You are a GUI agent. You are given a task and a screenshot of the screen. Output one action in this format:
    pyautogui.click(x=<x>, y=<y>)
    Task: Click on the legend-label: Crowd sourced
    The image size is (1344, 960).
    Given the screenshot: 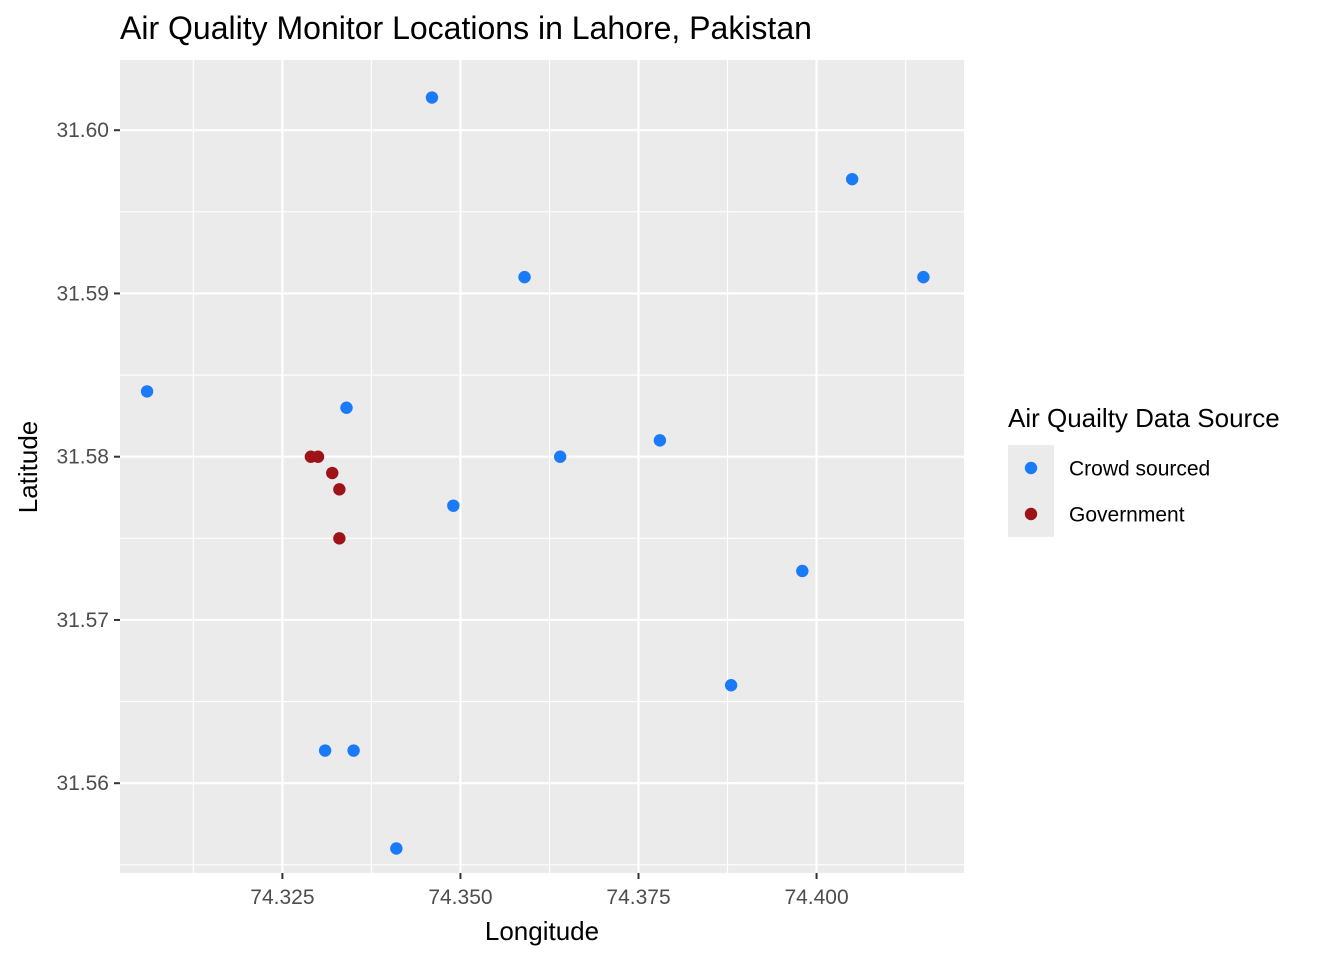 What is the action you would take?
    pyautogui.click(x=1139, y=469)
    